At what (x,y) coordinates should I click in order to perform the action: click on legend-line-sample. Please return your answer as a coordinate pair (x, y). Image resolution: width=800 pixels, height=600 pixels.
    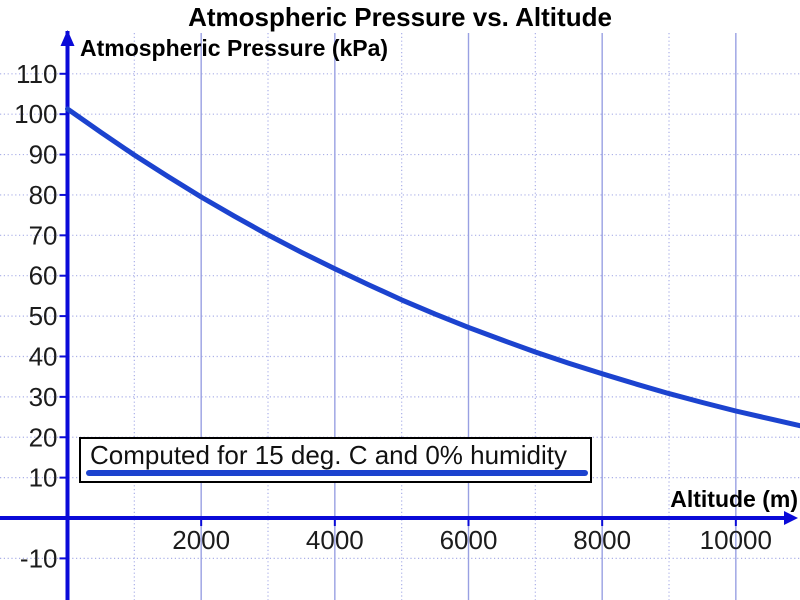
    Looking at the image, I should click on (337, 473).